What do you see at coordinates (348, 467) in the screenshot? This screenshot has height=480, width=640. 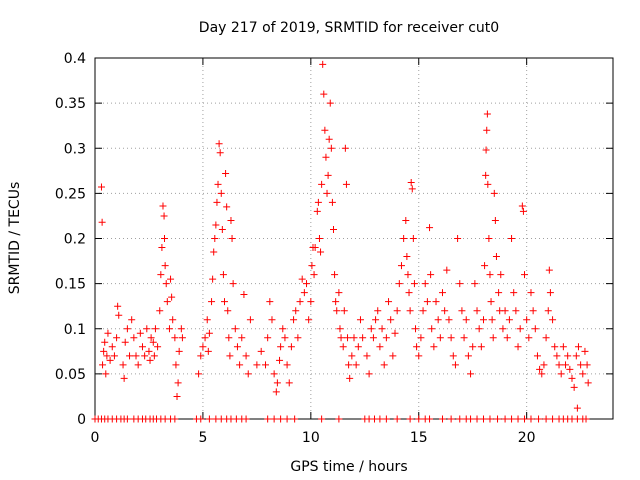 I see `x-axis-label: GPS time / hours` at bounding box center [348, 467].